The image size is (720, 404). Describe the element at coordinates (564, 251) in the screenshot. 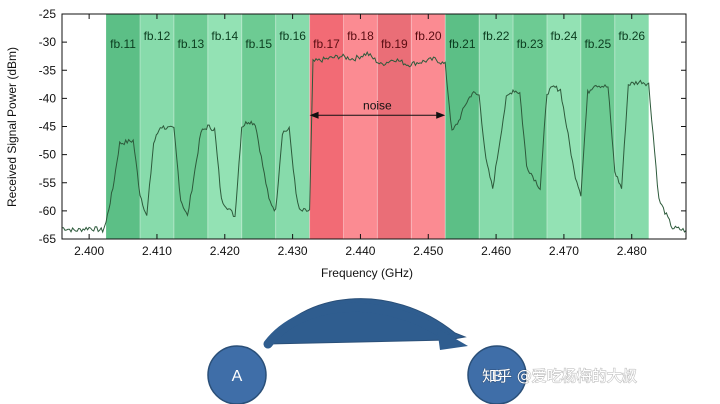

I see `x-tick-label: 2.470` at that location.